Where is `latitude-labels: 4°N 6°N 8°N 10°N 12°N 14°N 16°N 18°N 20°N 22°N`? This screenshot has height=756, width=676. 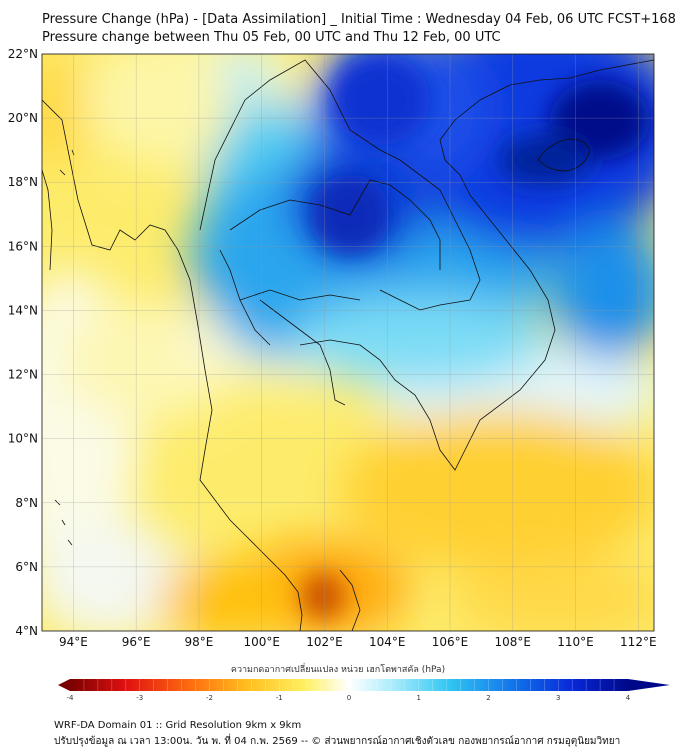
latitude-labels: 4°N 6°N 8°N 10°N 12°N 14°N 16°N 18°N 20°N 22°N is located at coordinates (23, 342).